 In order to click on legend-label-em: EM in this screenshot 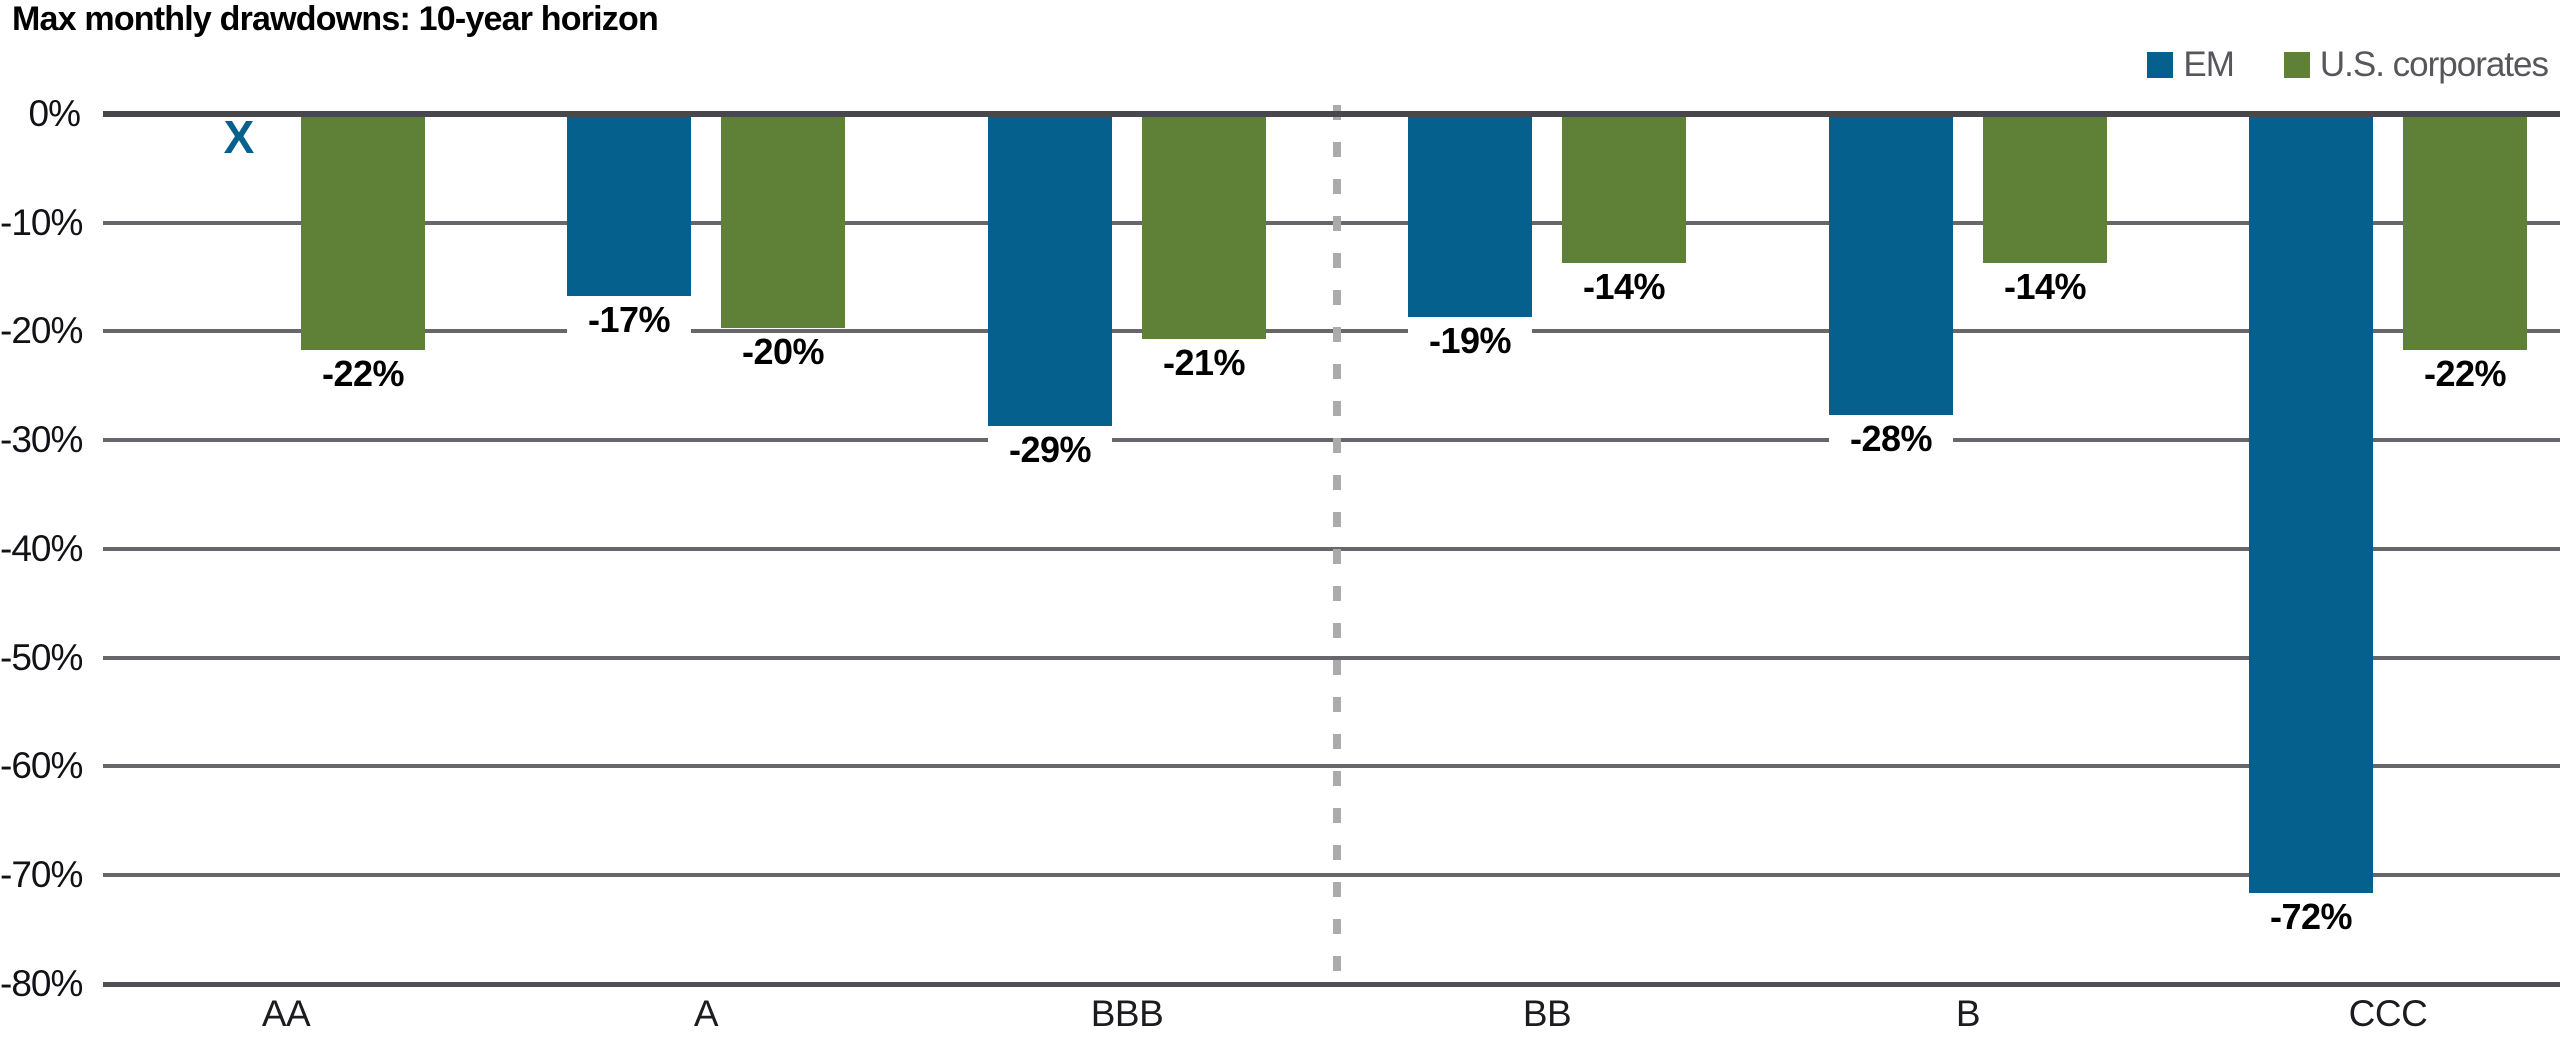, I will do `click(2208, 64)`.